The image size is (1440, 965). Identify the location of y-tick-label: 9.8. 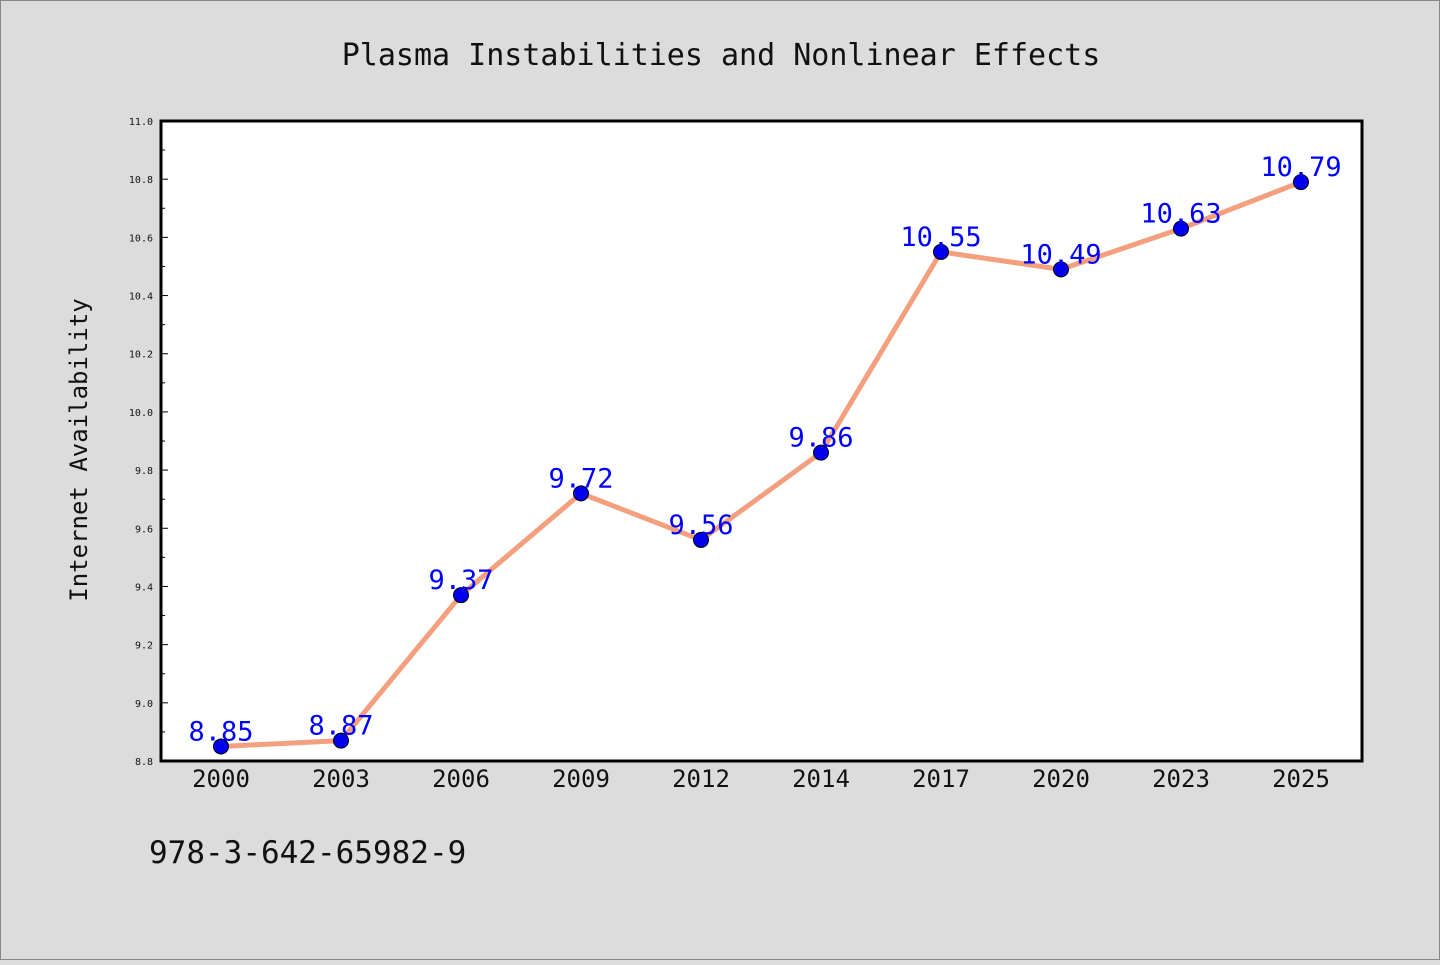
(144, 471).